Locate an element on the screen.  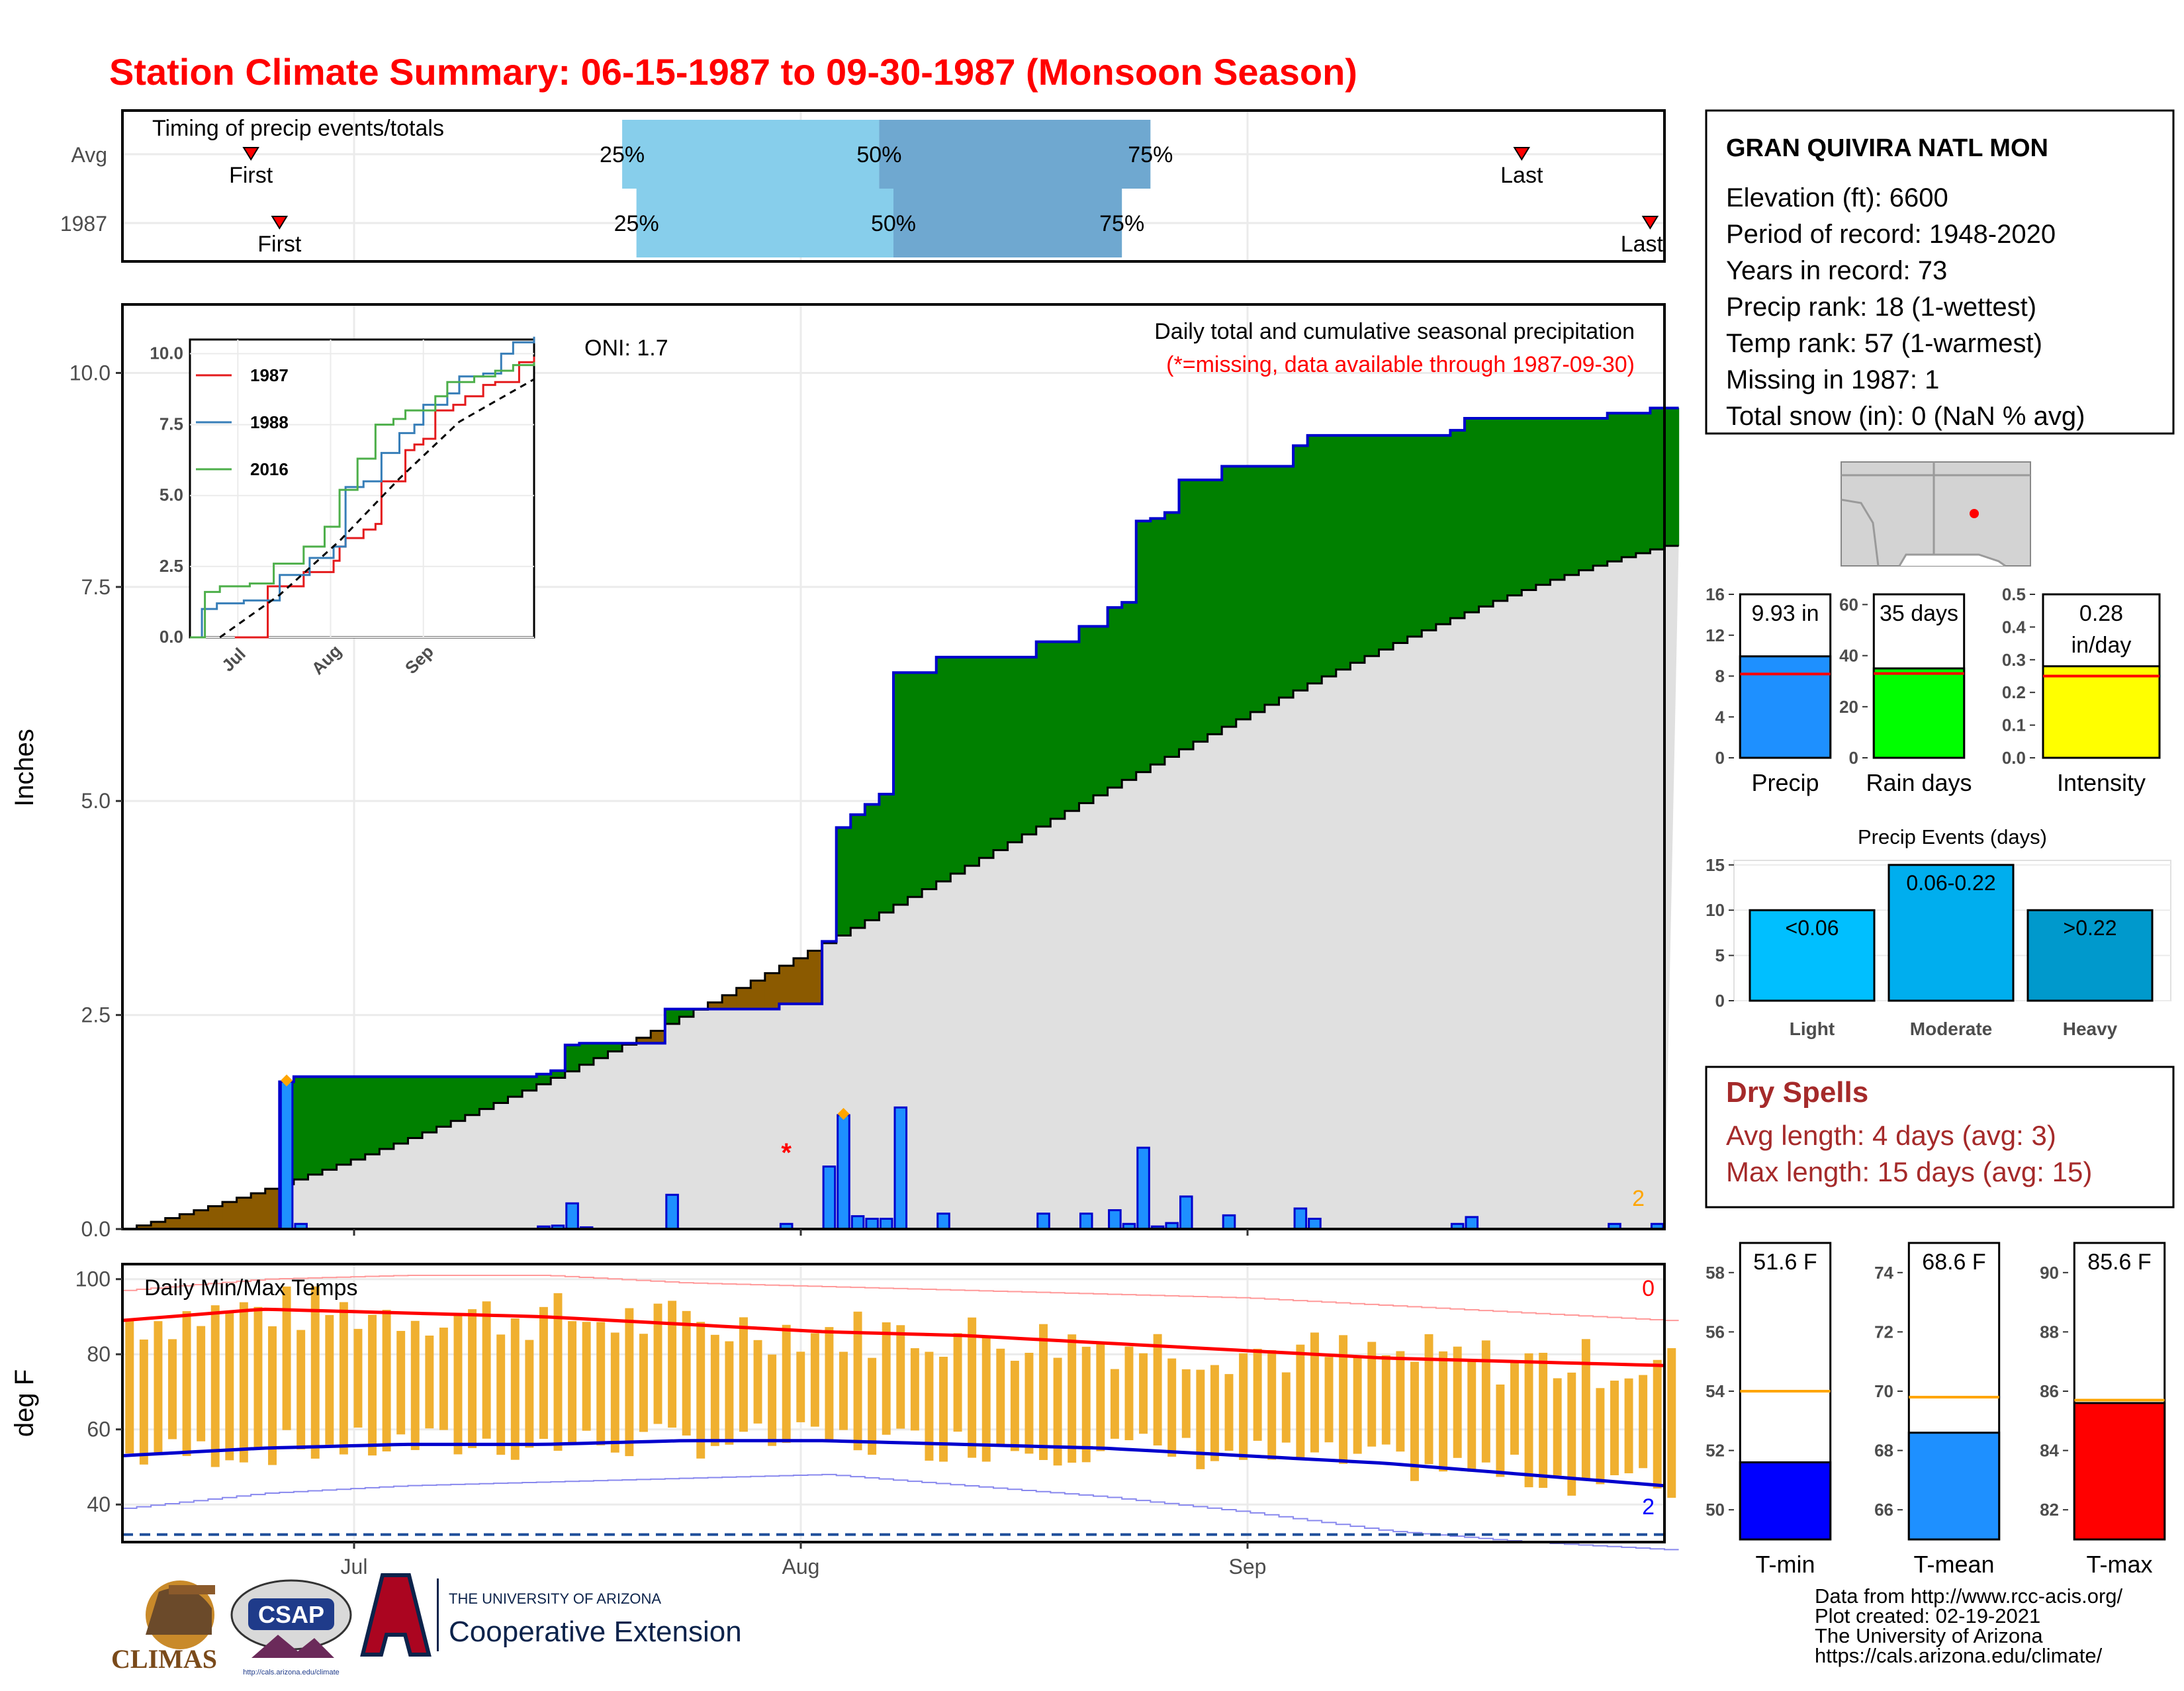
events-y-tick-label: 10 is located at coordinates (1715, 910).